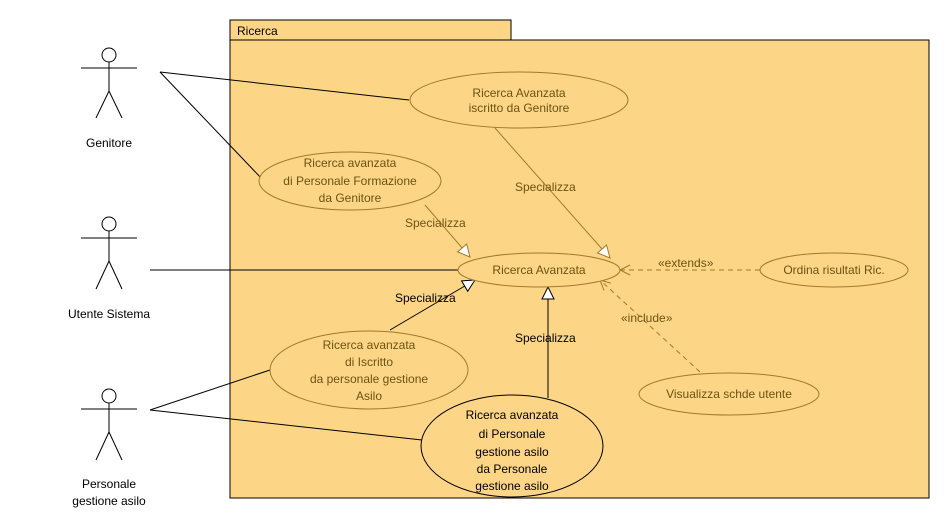  What do you see at coordinates (369, 396) in the screenshot?
I see `usecase-iscritto-personale-line-4: Asilo` at bounding box center [369, 396].